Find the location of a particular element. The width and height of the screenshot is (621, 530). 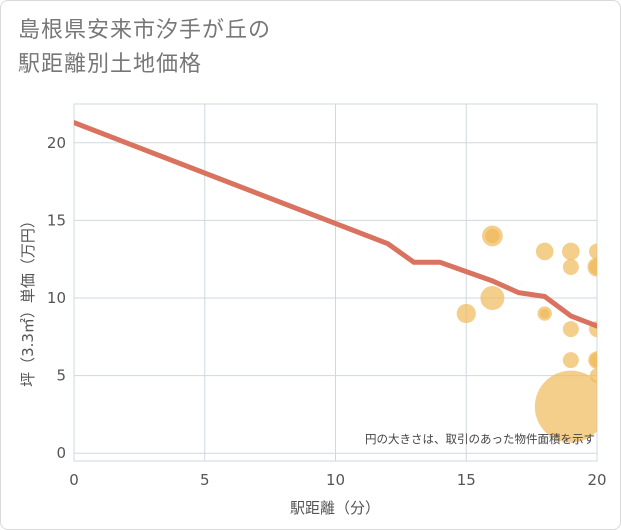

x-tick-label: 15 is located at coordinates (466, 480).